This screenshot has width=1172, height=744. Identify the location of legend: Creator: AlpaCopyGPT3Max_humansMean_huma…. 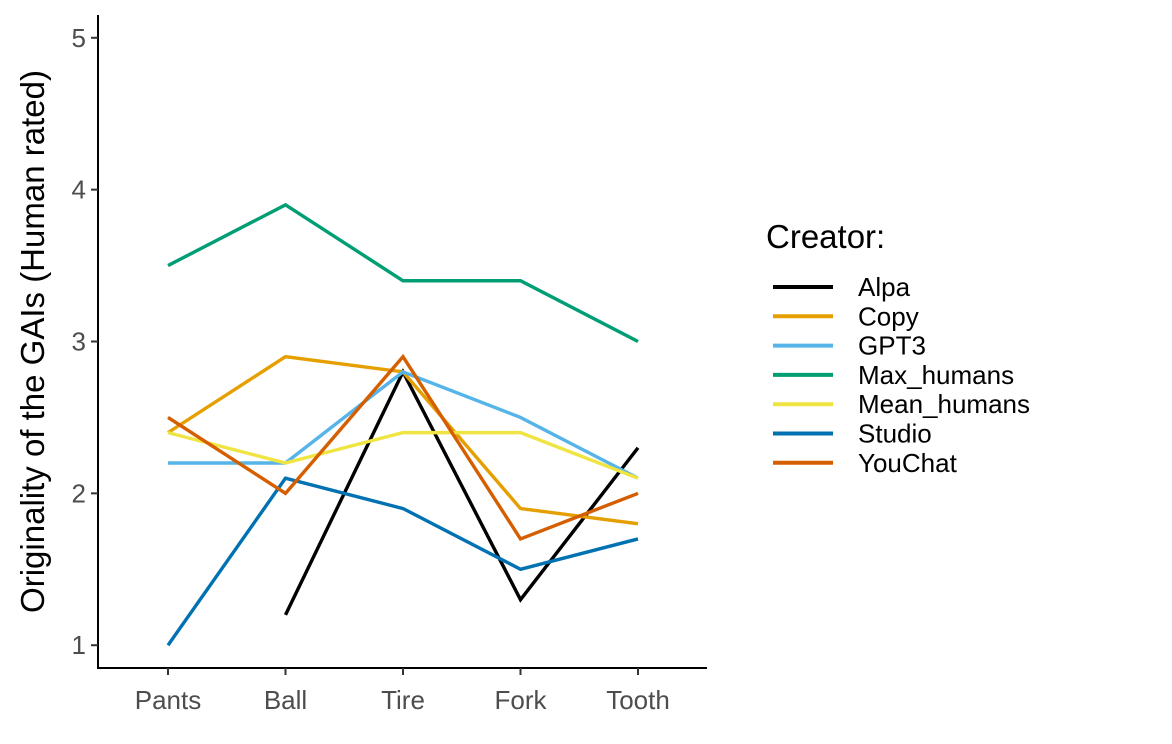
(898, 348).